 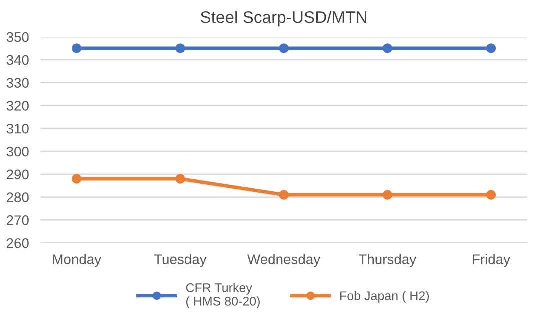 What do you see at coordinates (491, 261) in the screenshot?
I see `x-tick-label: Friday` at bounding box center [491, 261].